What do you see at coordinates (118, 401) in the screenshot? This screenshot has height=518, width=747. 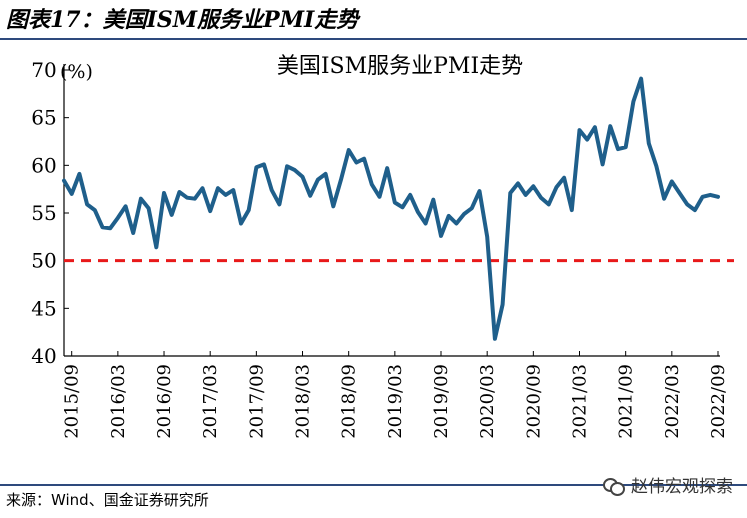 I see `x-tick-label: 2016/03` at bounding box center [118, 401].